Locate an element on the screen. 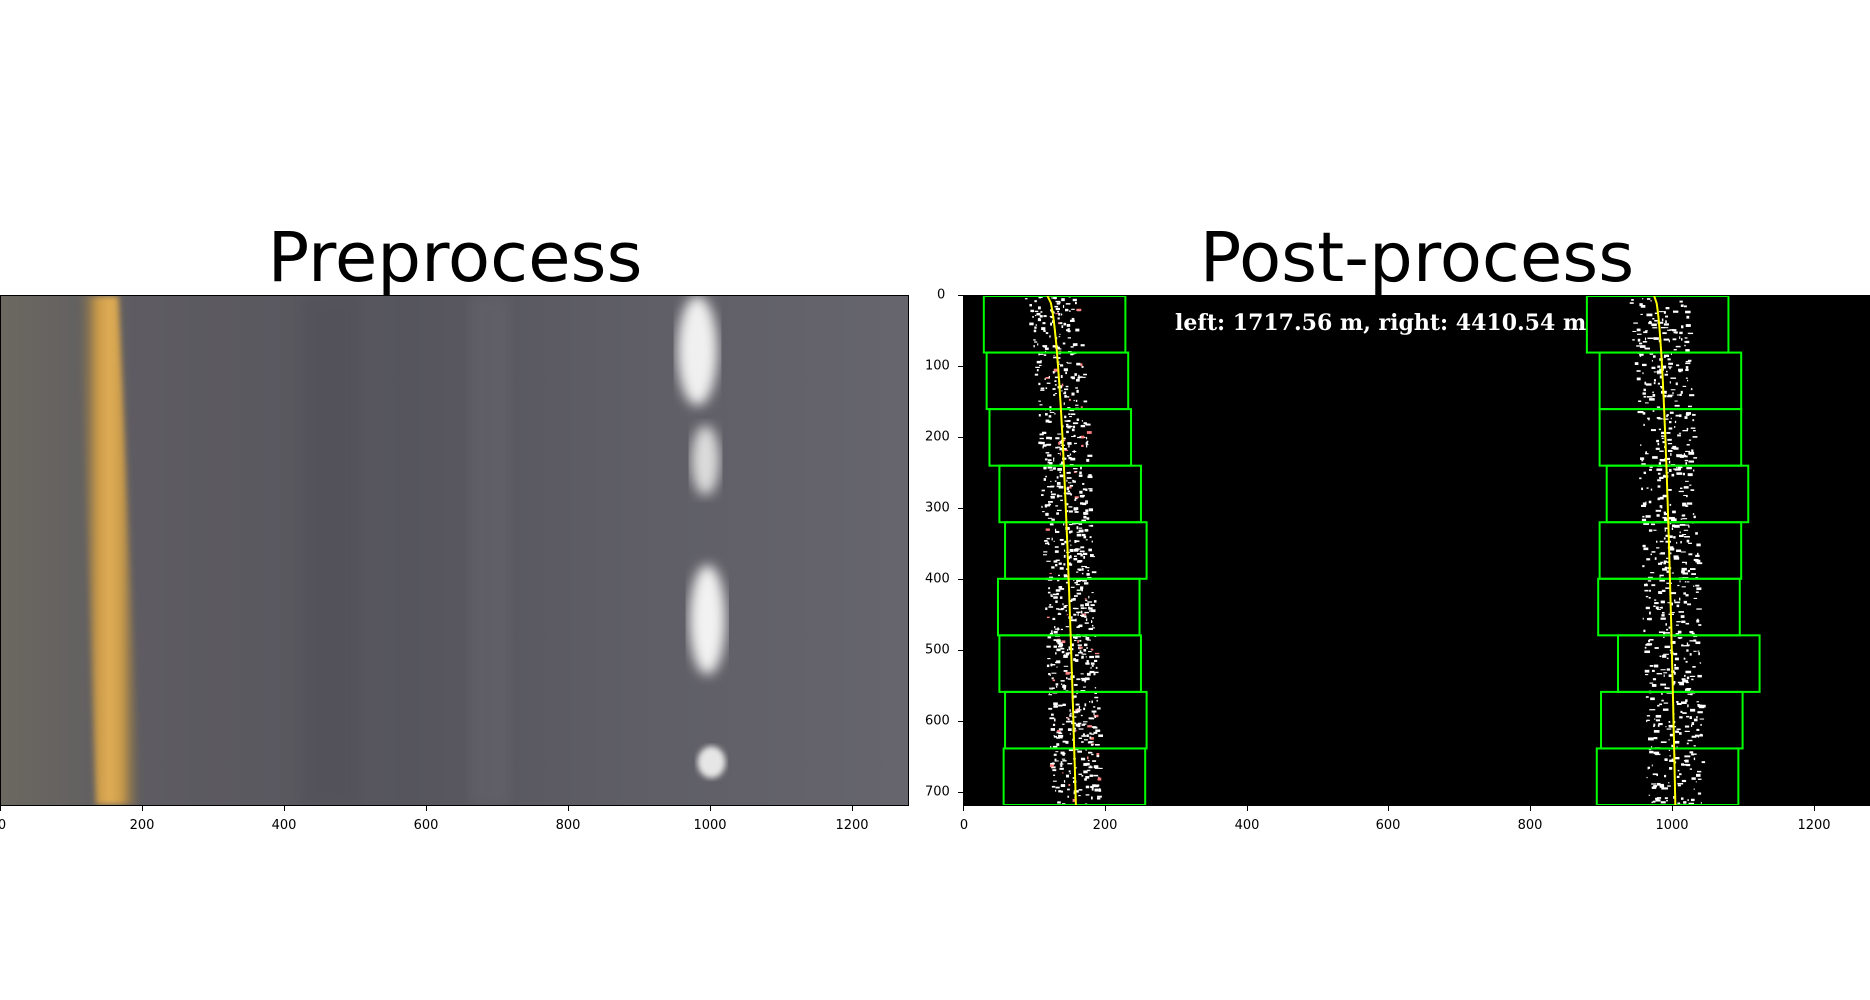 The image size is (1870, 1000). left-x-tick-label: 800 is located at coordinates (568, 825).